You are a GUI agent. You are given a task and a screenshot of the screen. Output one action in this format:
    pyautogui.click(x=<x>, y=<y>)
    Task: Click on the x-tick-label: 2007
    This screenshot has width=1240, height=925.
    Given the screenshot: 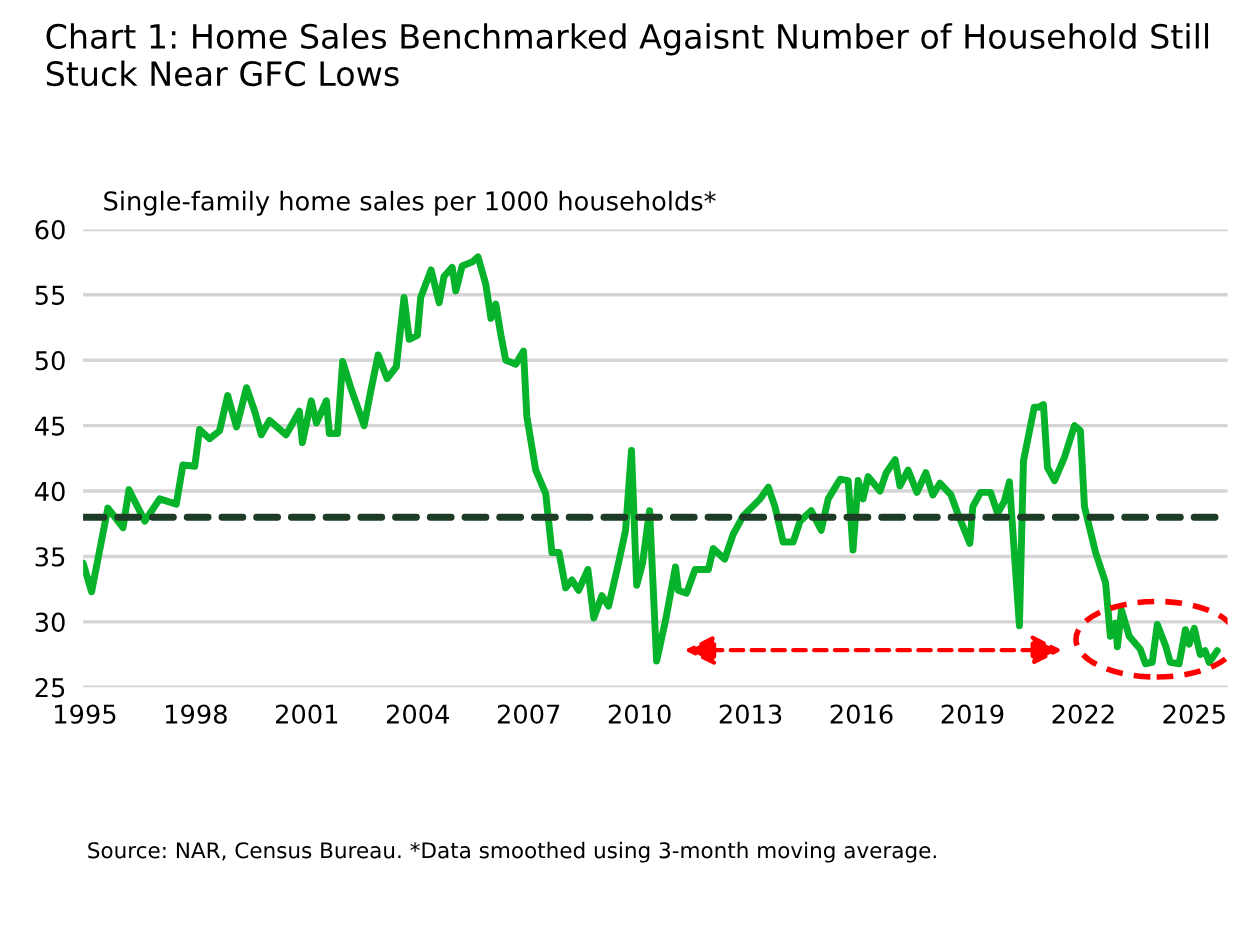 What is the action you would take?
    pyautogui.click(x=528, y=714)
    